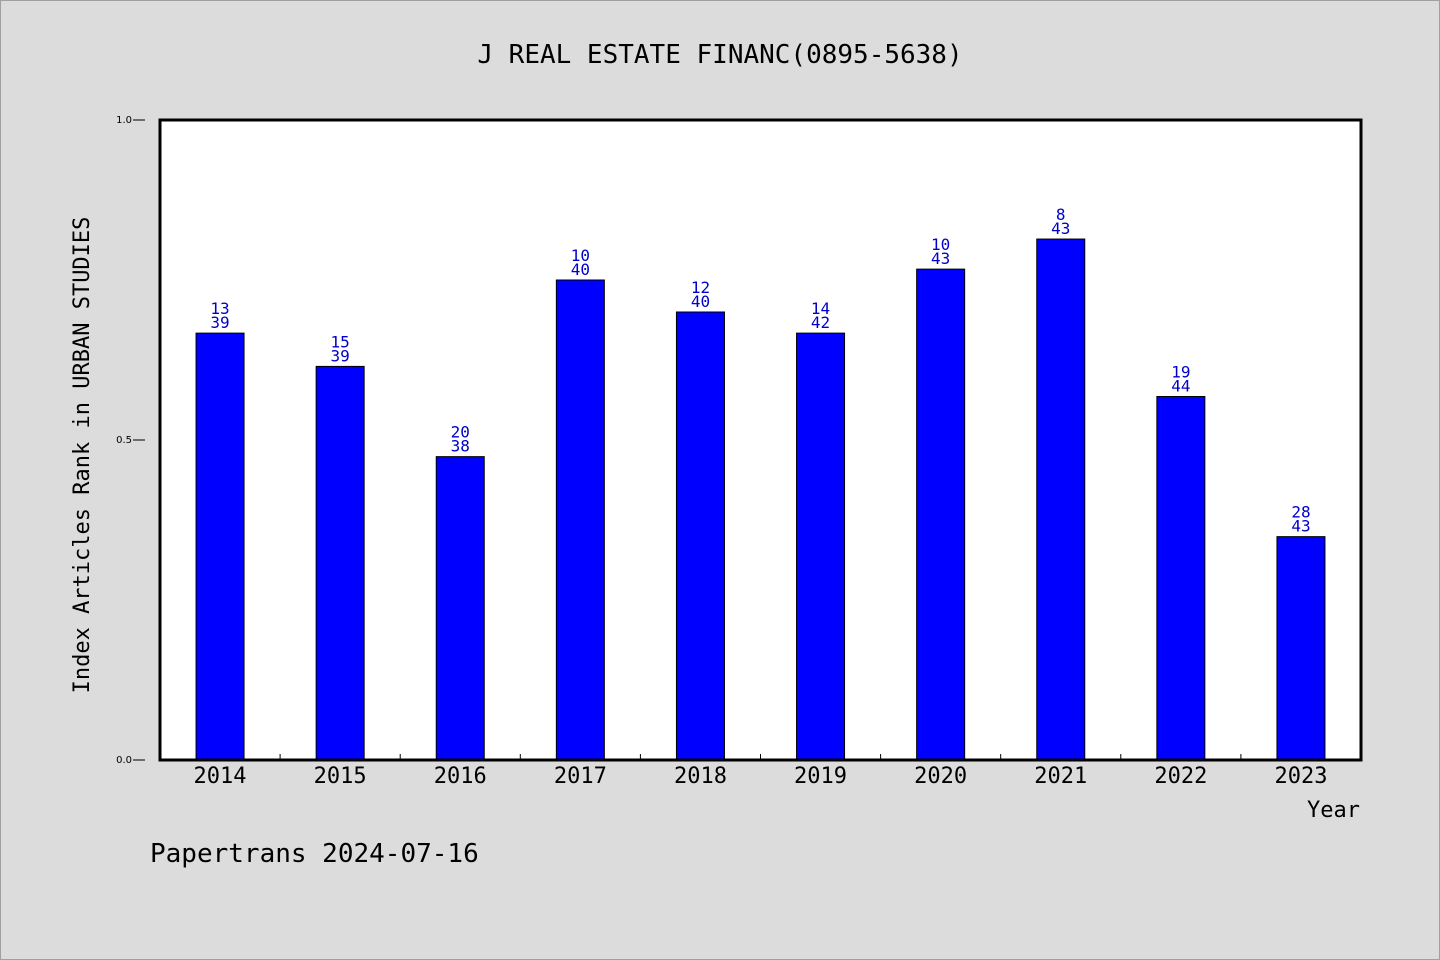  I want to click on x-tick-label-2016: 2016, so click(460, 776).